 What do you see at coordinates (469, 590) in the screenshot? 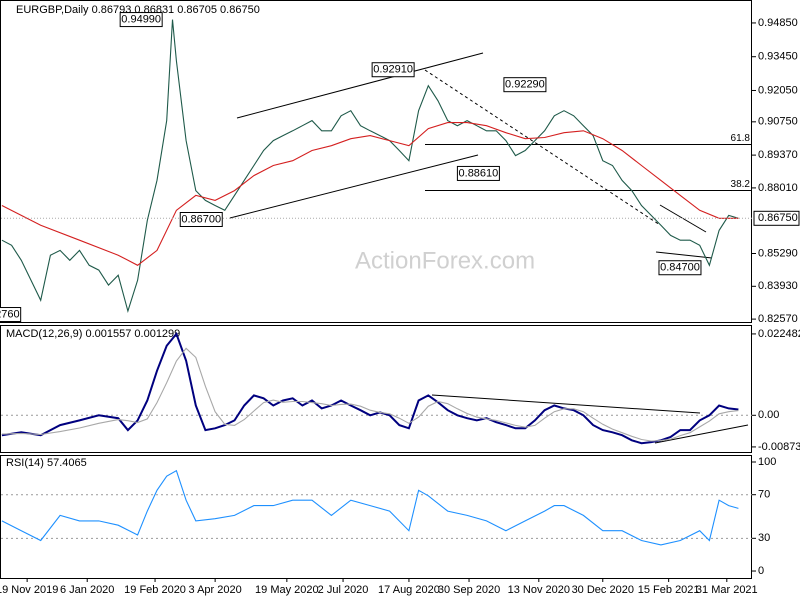
I see `x-tick-label: 30 Sep 2020` at bounding box center [469, 590].